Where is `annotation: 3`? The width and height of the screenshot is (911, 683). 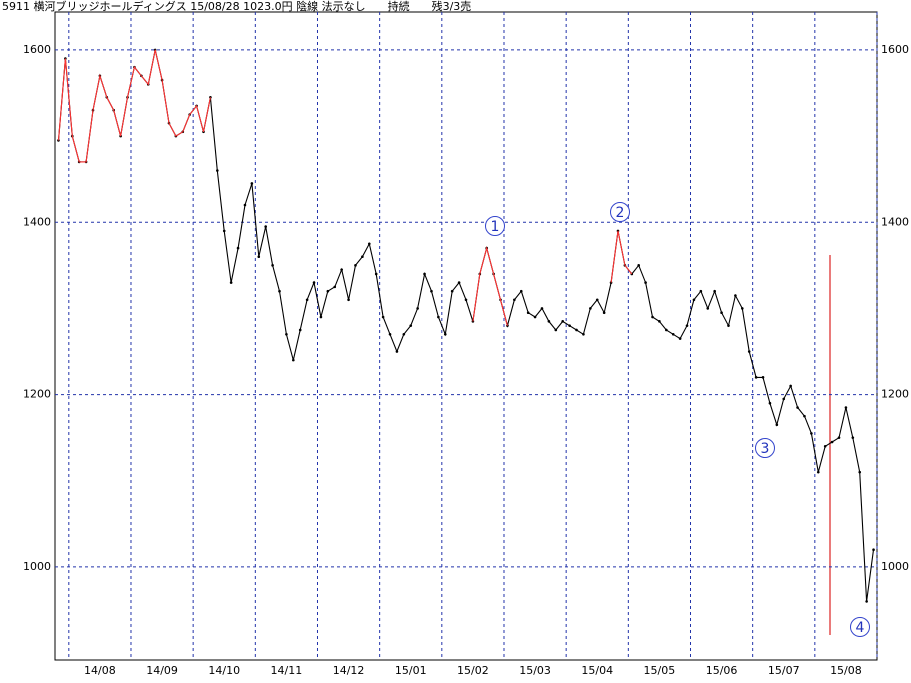 annotation: 3 is located at coordinates (765, 449).